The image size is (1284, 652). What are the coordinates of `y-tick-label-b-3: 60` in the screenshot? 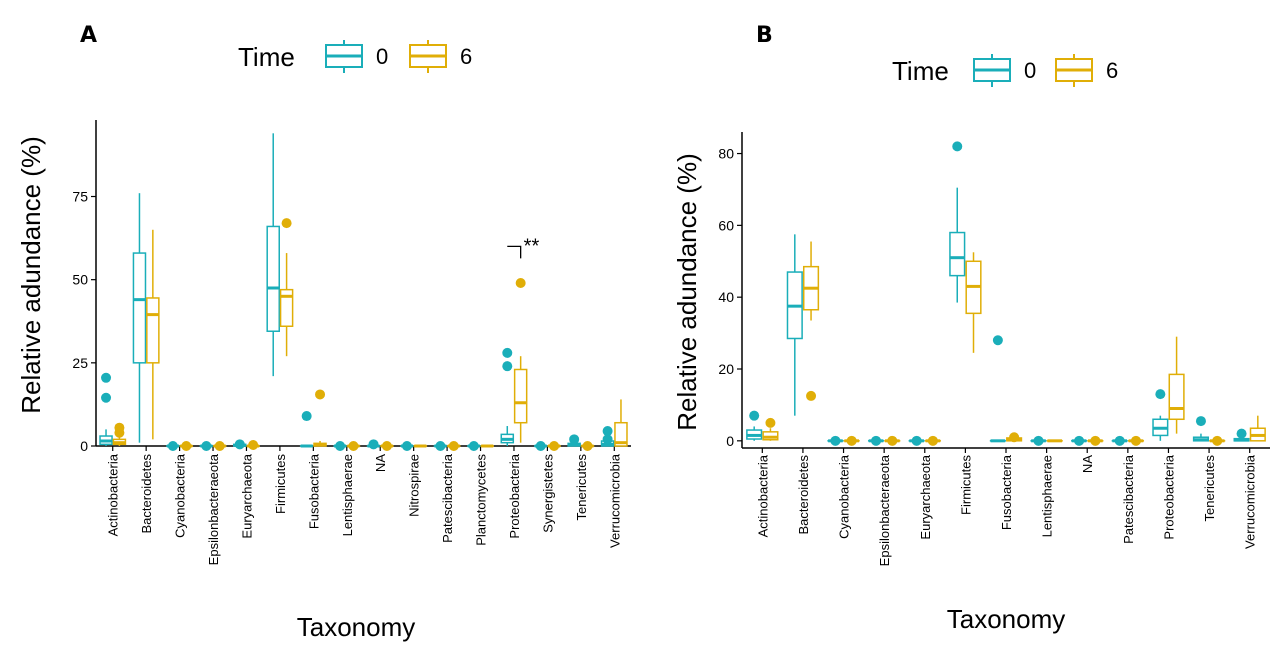 It's located at (726, 225).